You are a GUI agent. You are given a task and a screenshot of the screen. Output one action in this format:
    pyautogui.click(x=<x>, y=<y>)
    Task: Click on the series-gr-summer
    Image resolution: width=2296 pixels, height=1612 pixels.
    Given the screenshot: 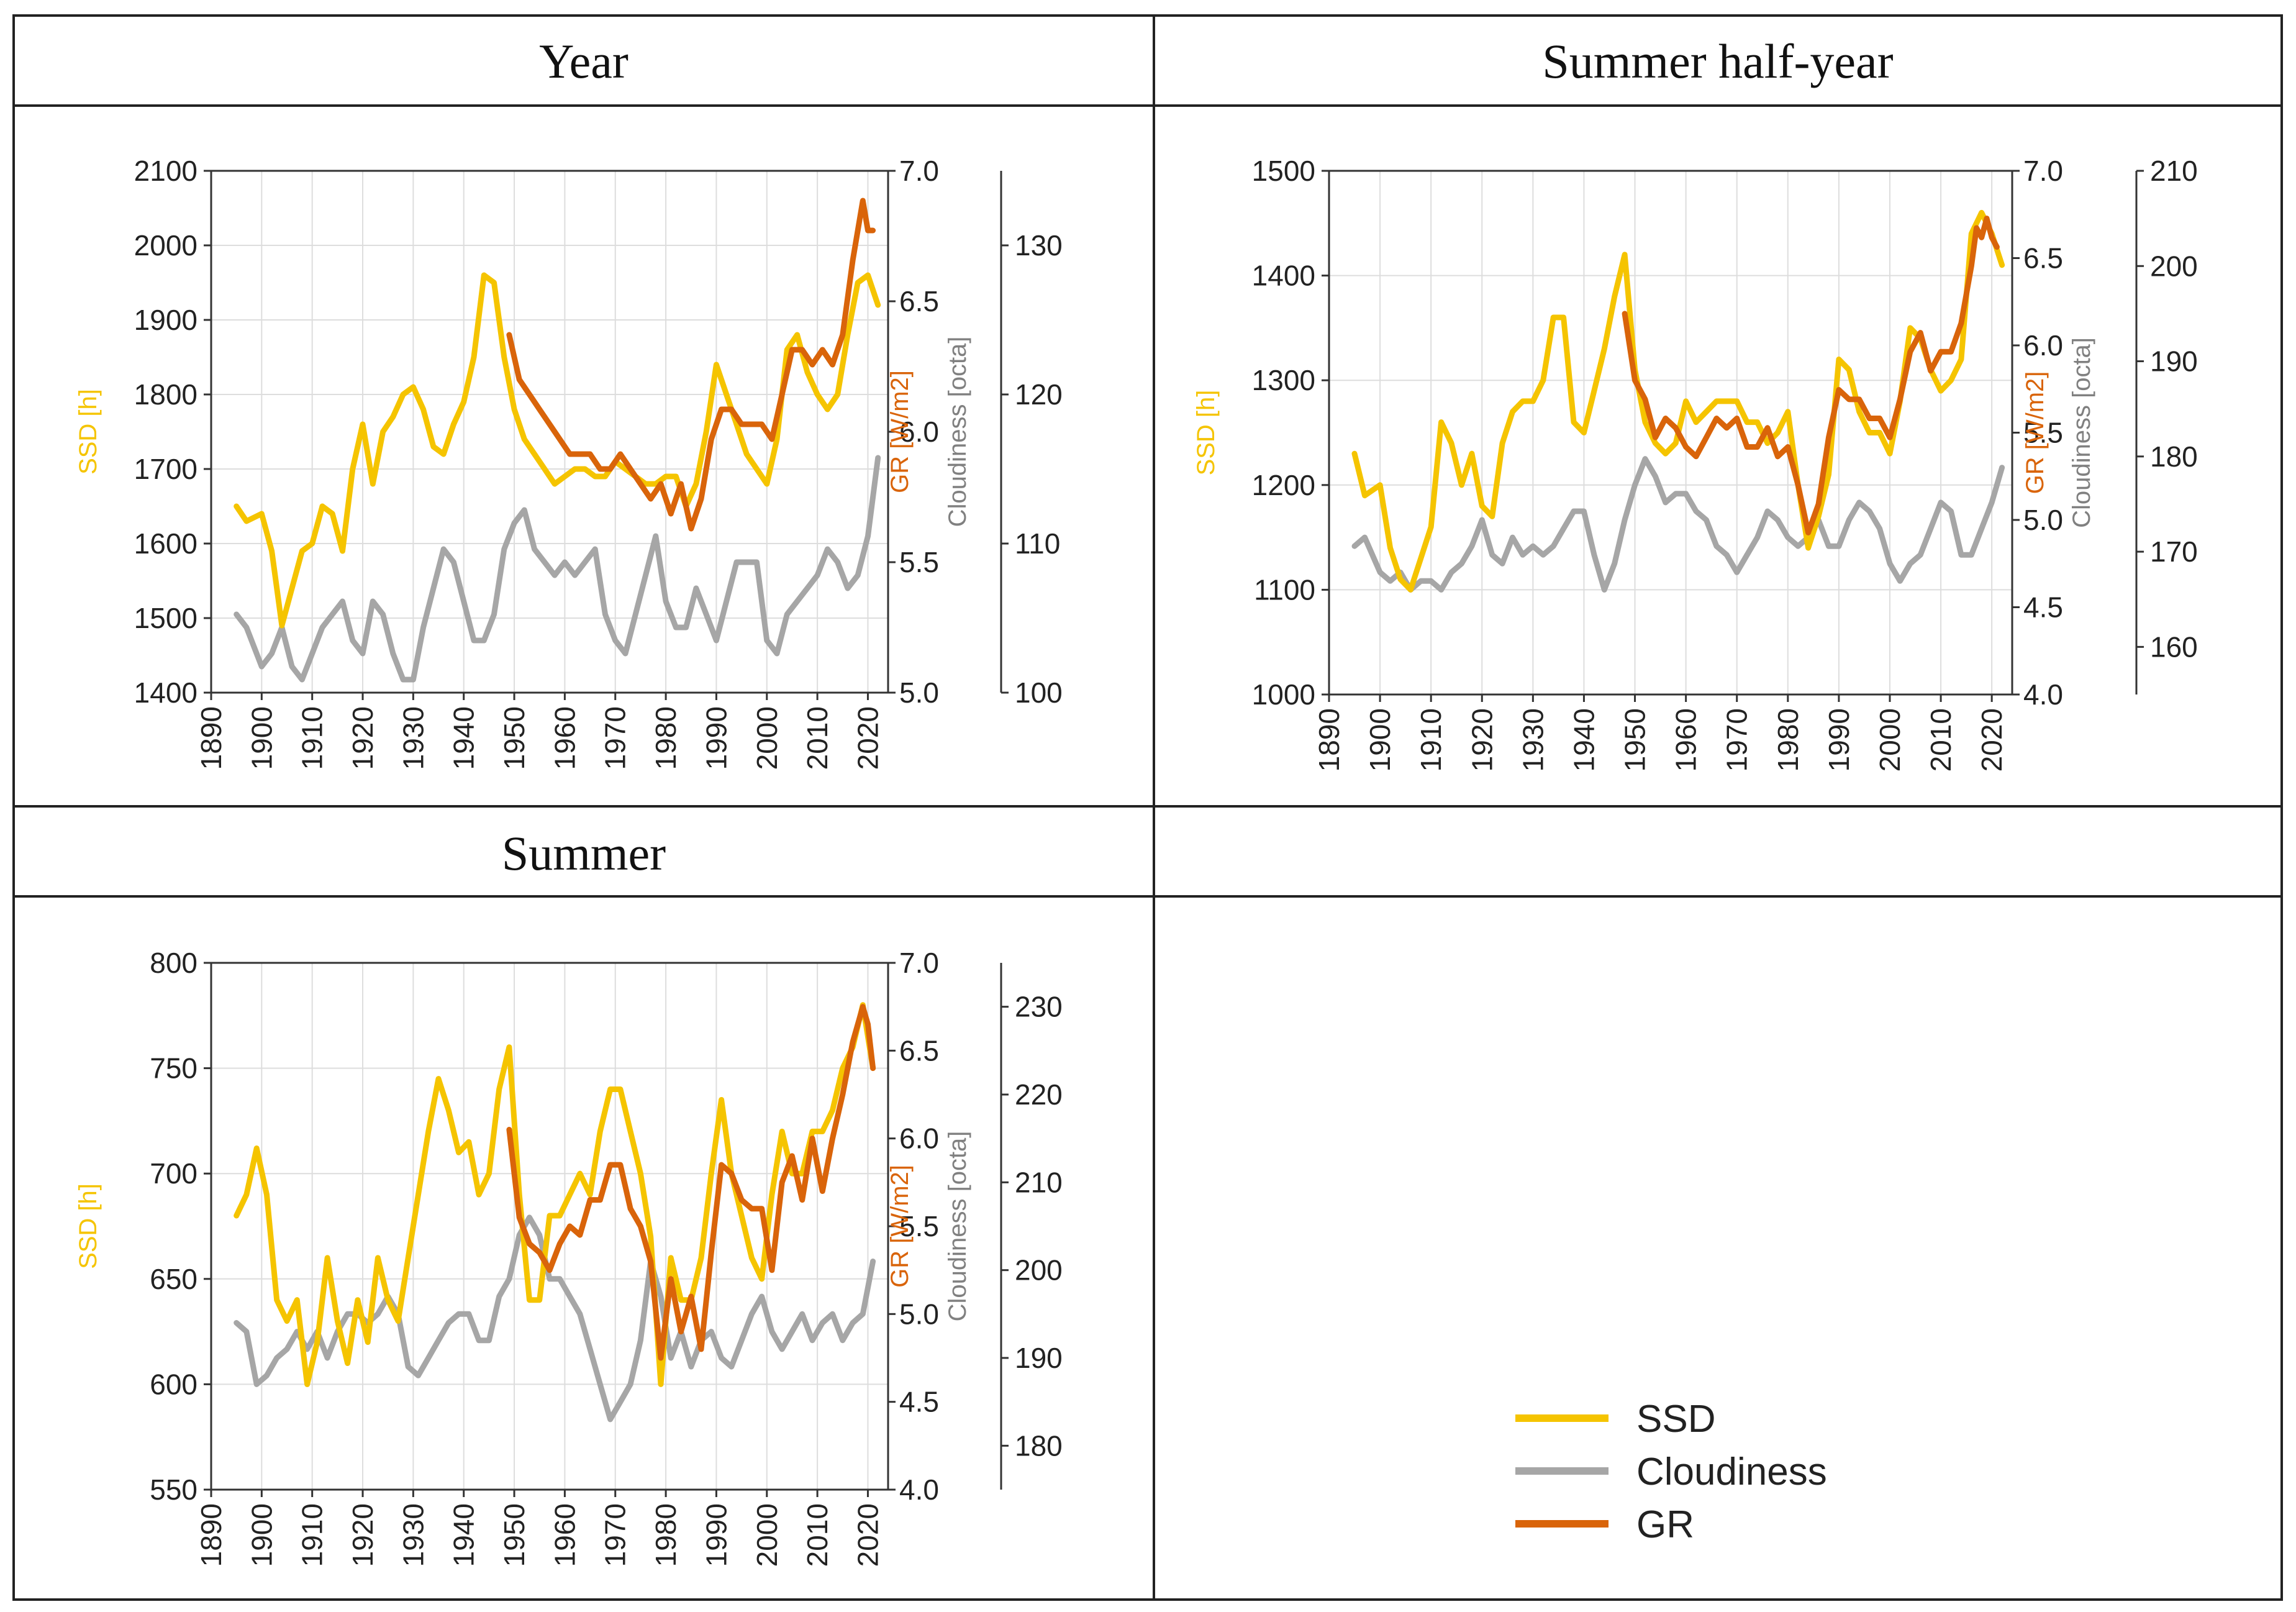 What is the action you would take?
    pyautogui.click(x=691, y=1182)
    